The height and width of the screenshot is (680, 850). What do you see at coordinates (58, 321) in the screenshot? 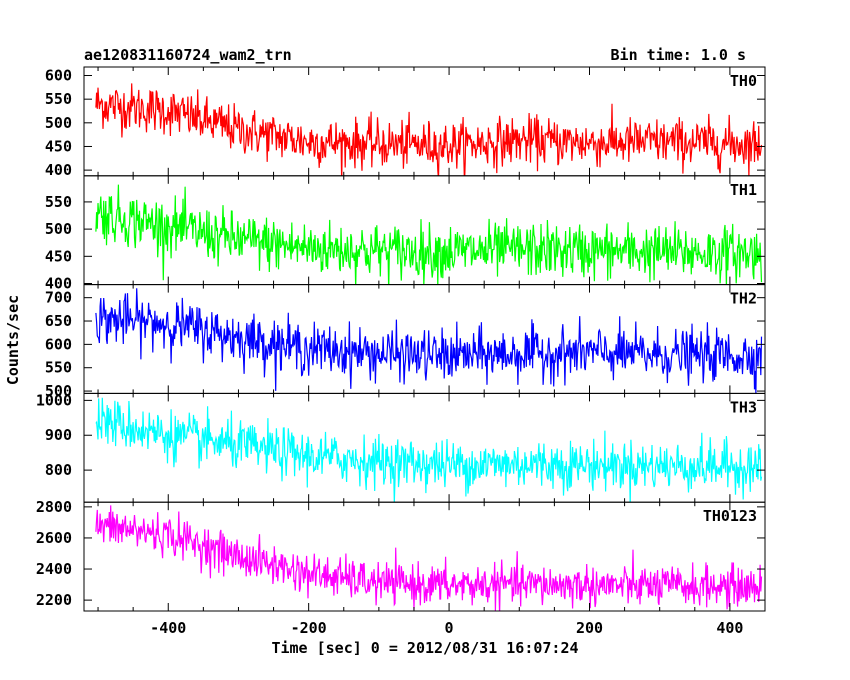
I see `y-tick-label: 650` at bounding box center [58, 321].